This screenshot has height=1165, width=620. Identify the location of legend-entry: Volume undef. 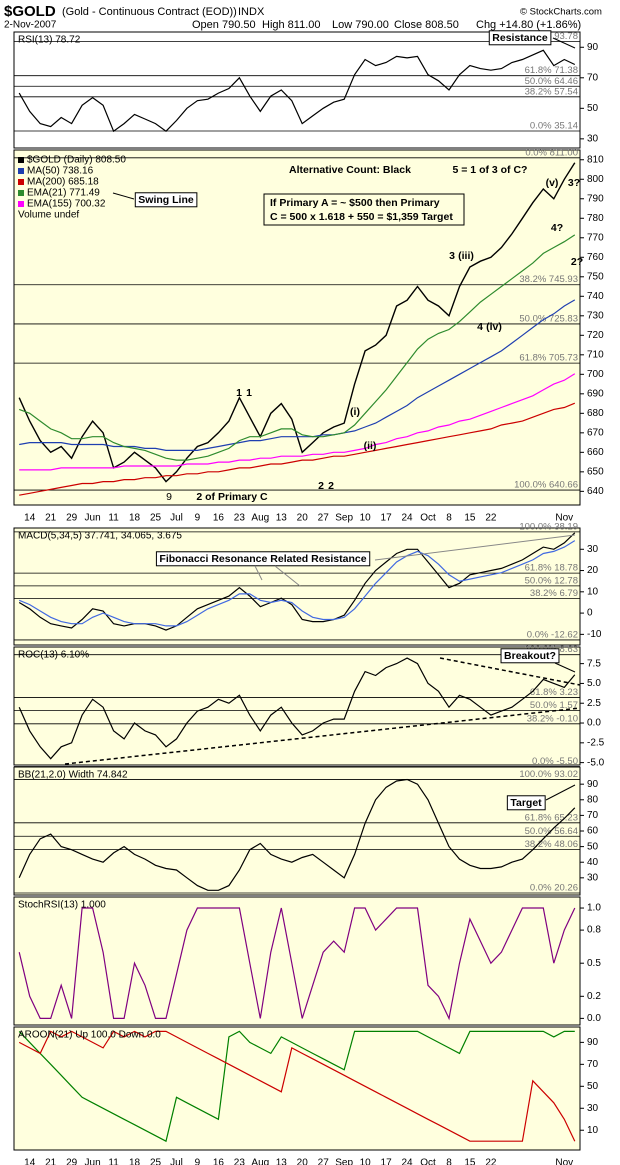
(48, 215).